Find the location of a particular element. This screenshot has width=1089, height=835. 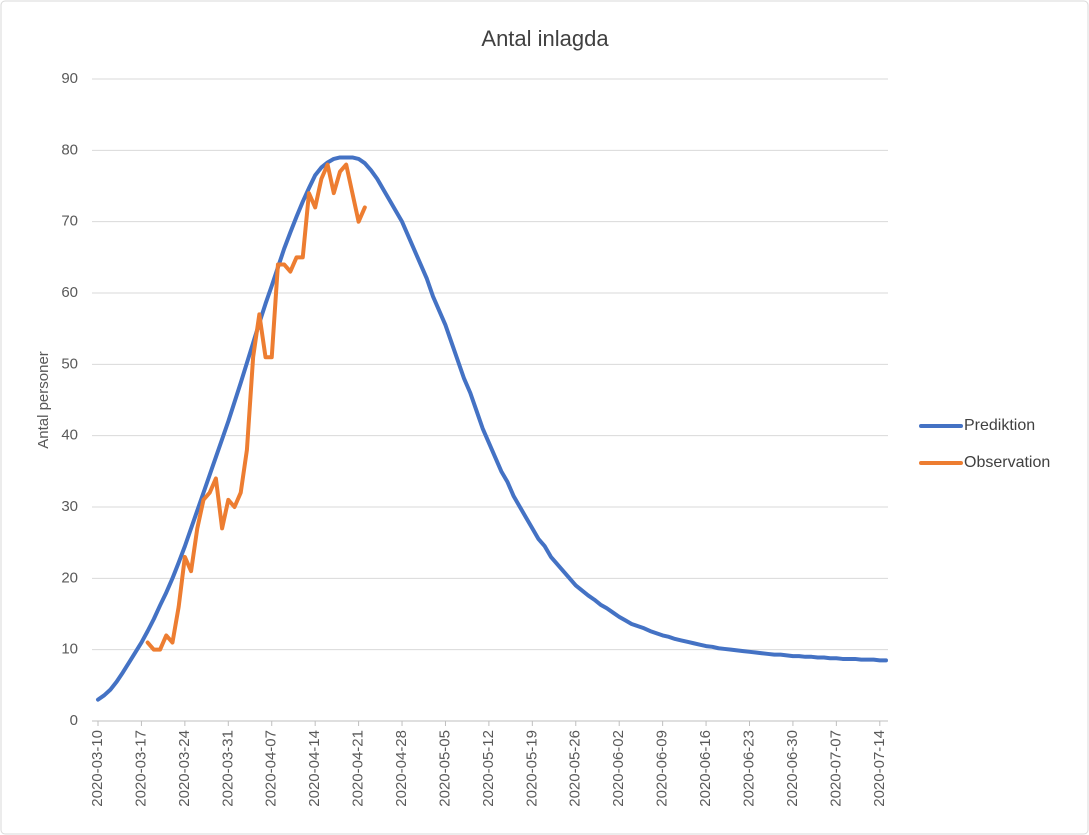

x-tick-label: 2020-04-07 is located at coordinates (271, 768).